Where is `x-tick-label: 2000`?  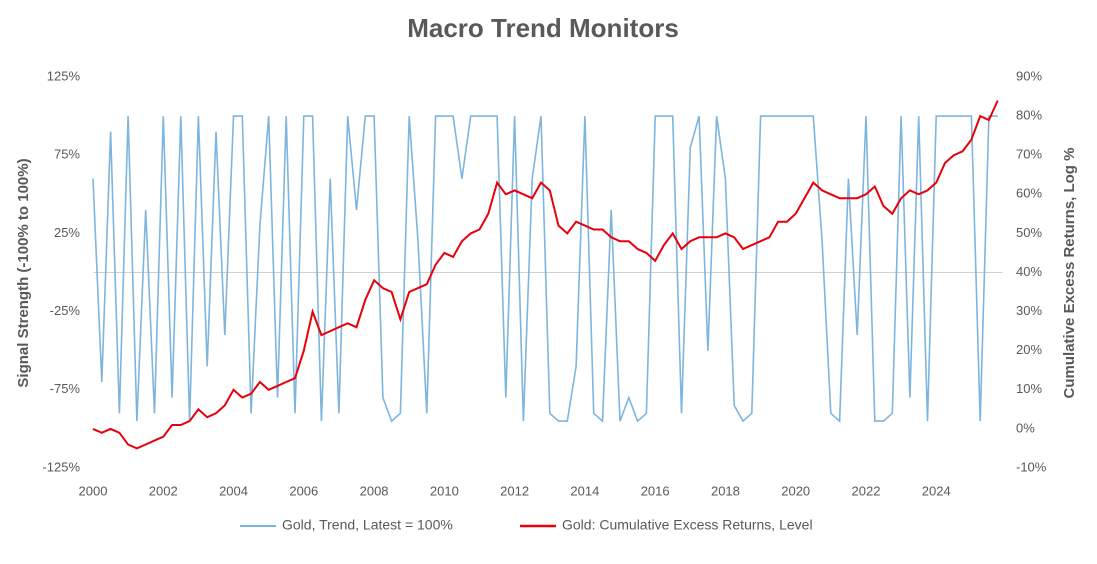
x-tick-label: 2000 is located at coordinates (93, 490).